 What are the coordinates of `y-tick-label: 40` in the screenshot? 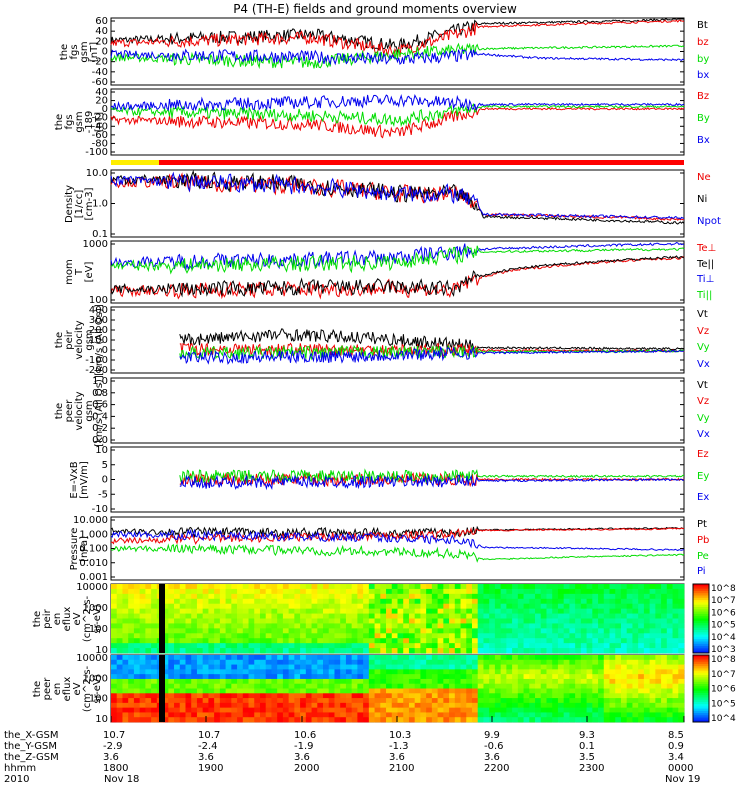 It's located at (101, 92).